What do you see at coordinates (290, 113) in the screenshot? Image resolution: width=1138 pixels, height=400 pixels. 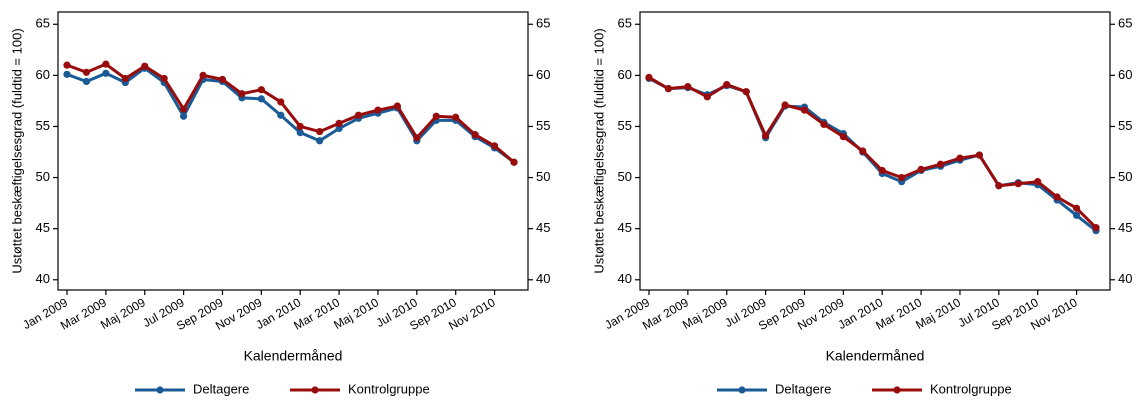 I see `series-line` at bounding box center [290, 113].